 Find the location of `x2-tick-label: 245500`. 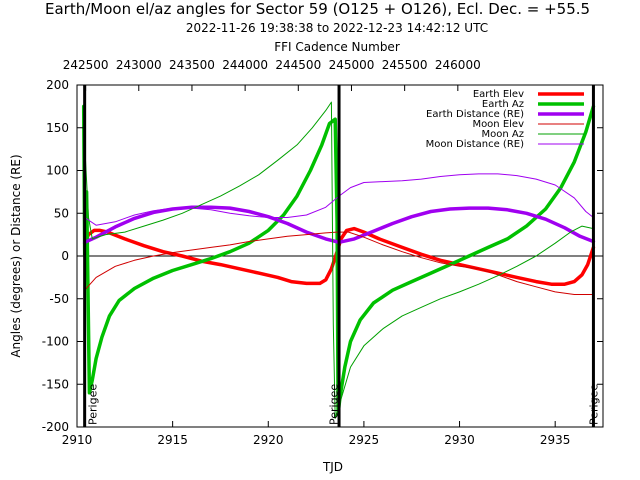

x2-tick-label: 245500 is located at coordinates (405, 65).